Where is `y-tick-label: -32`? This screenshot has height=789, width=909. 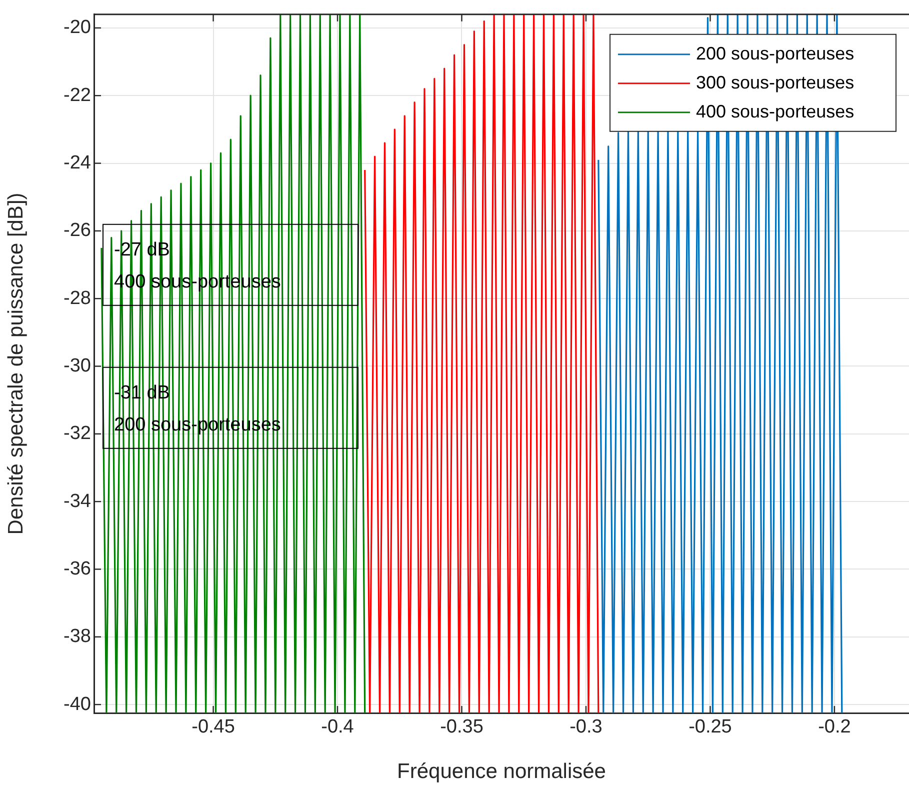 y-tick-label: -32 is located at coordinates (77, 433).